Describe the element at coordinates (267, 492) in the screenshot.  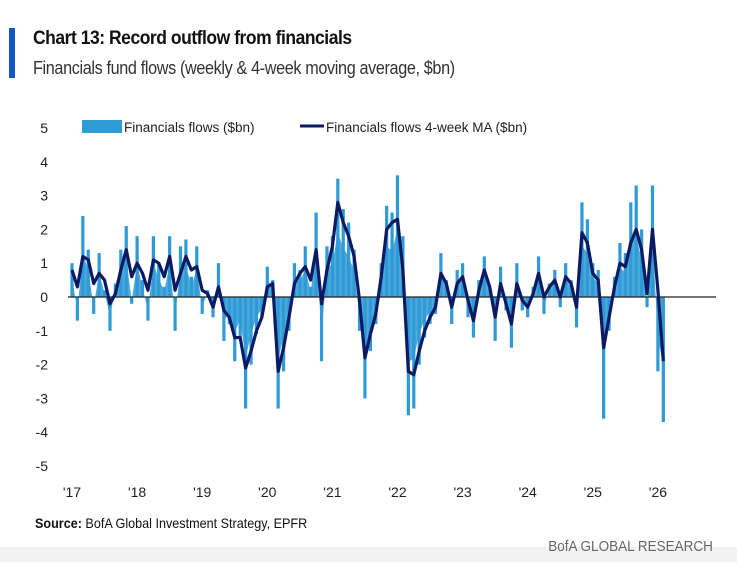
I see `x-tick-label: '20` at that location.